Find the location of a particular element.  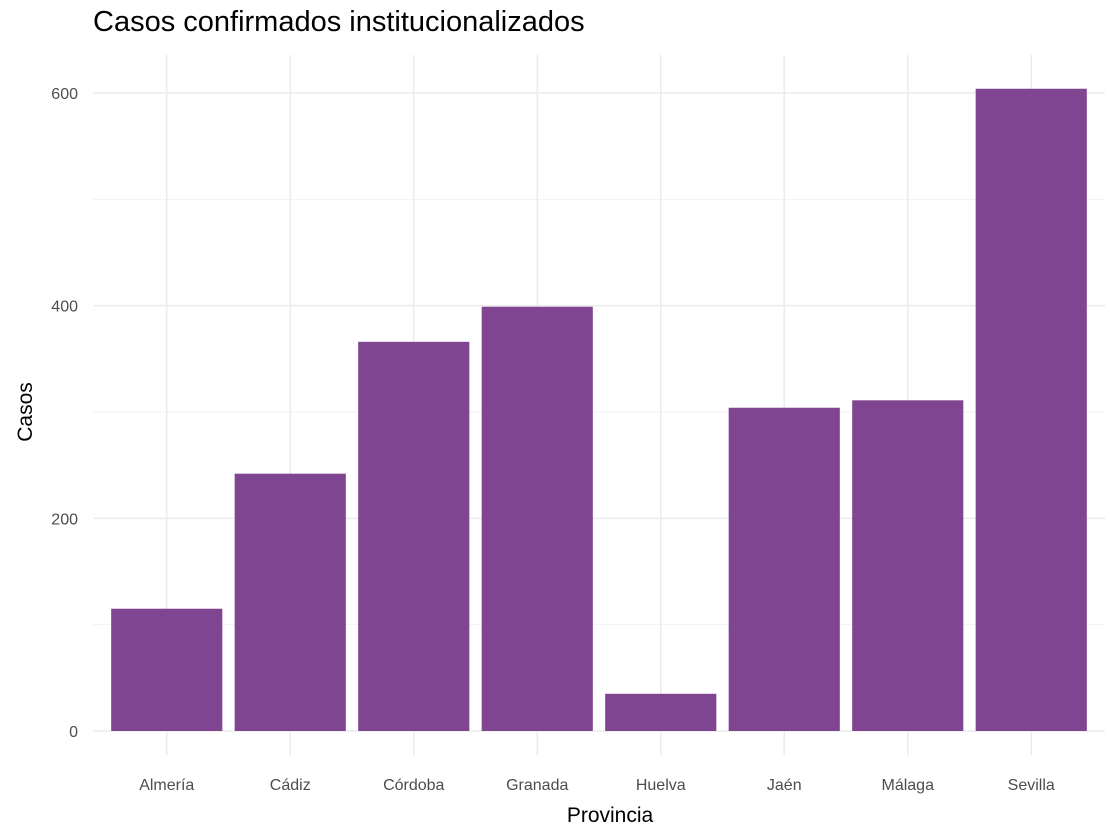

x-tick-label: Granada is located at coordinates (537, 785).